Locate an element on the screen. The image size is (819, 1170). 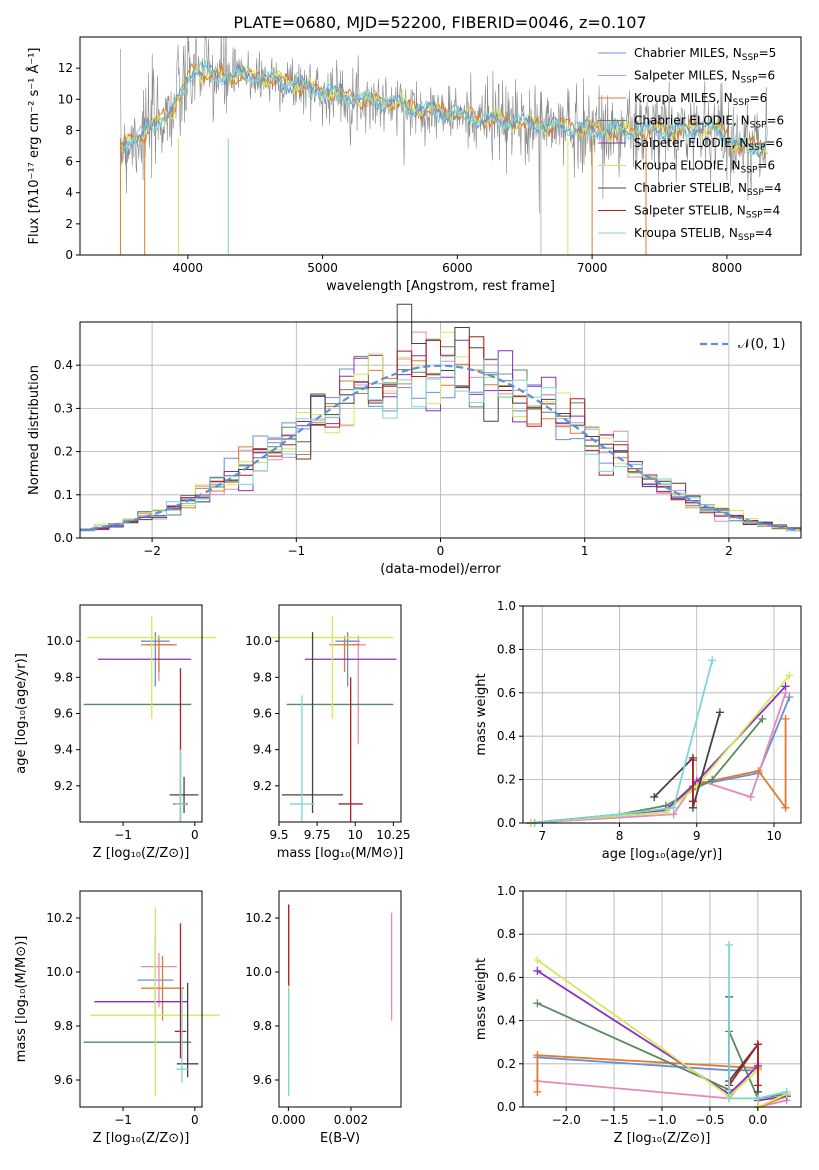
y-tick-label: 6 is located at coordinates (69, 162).